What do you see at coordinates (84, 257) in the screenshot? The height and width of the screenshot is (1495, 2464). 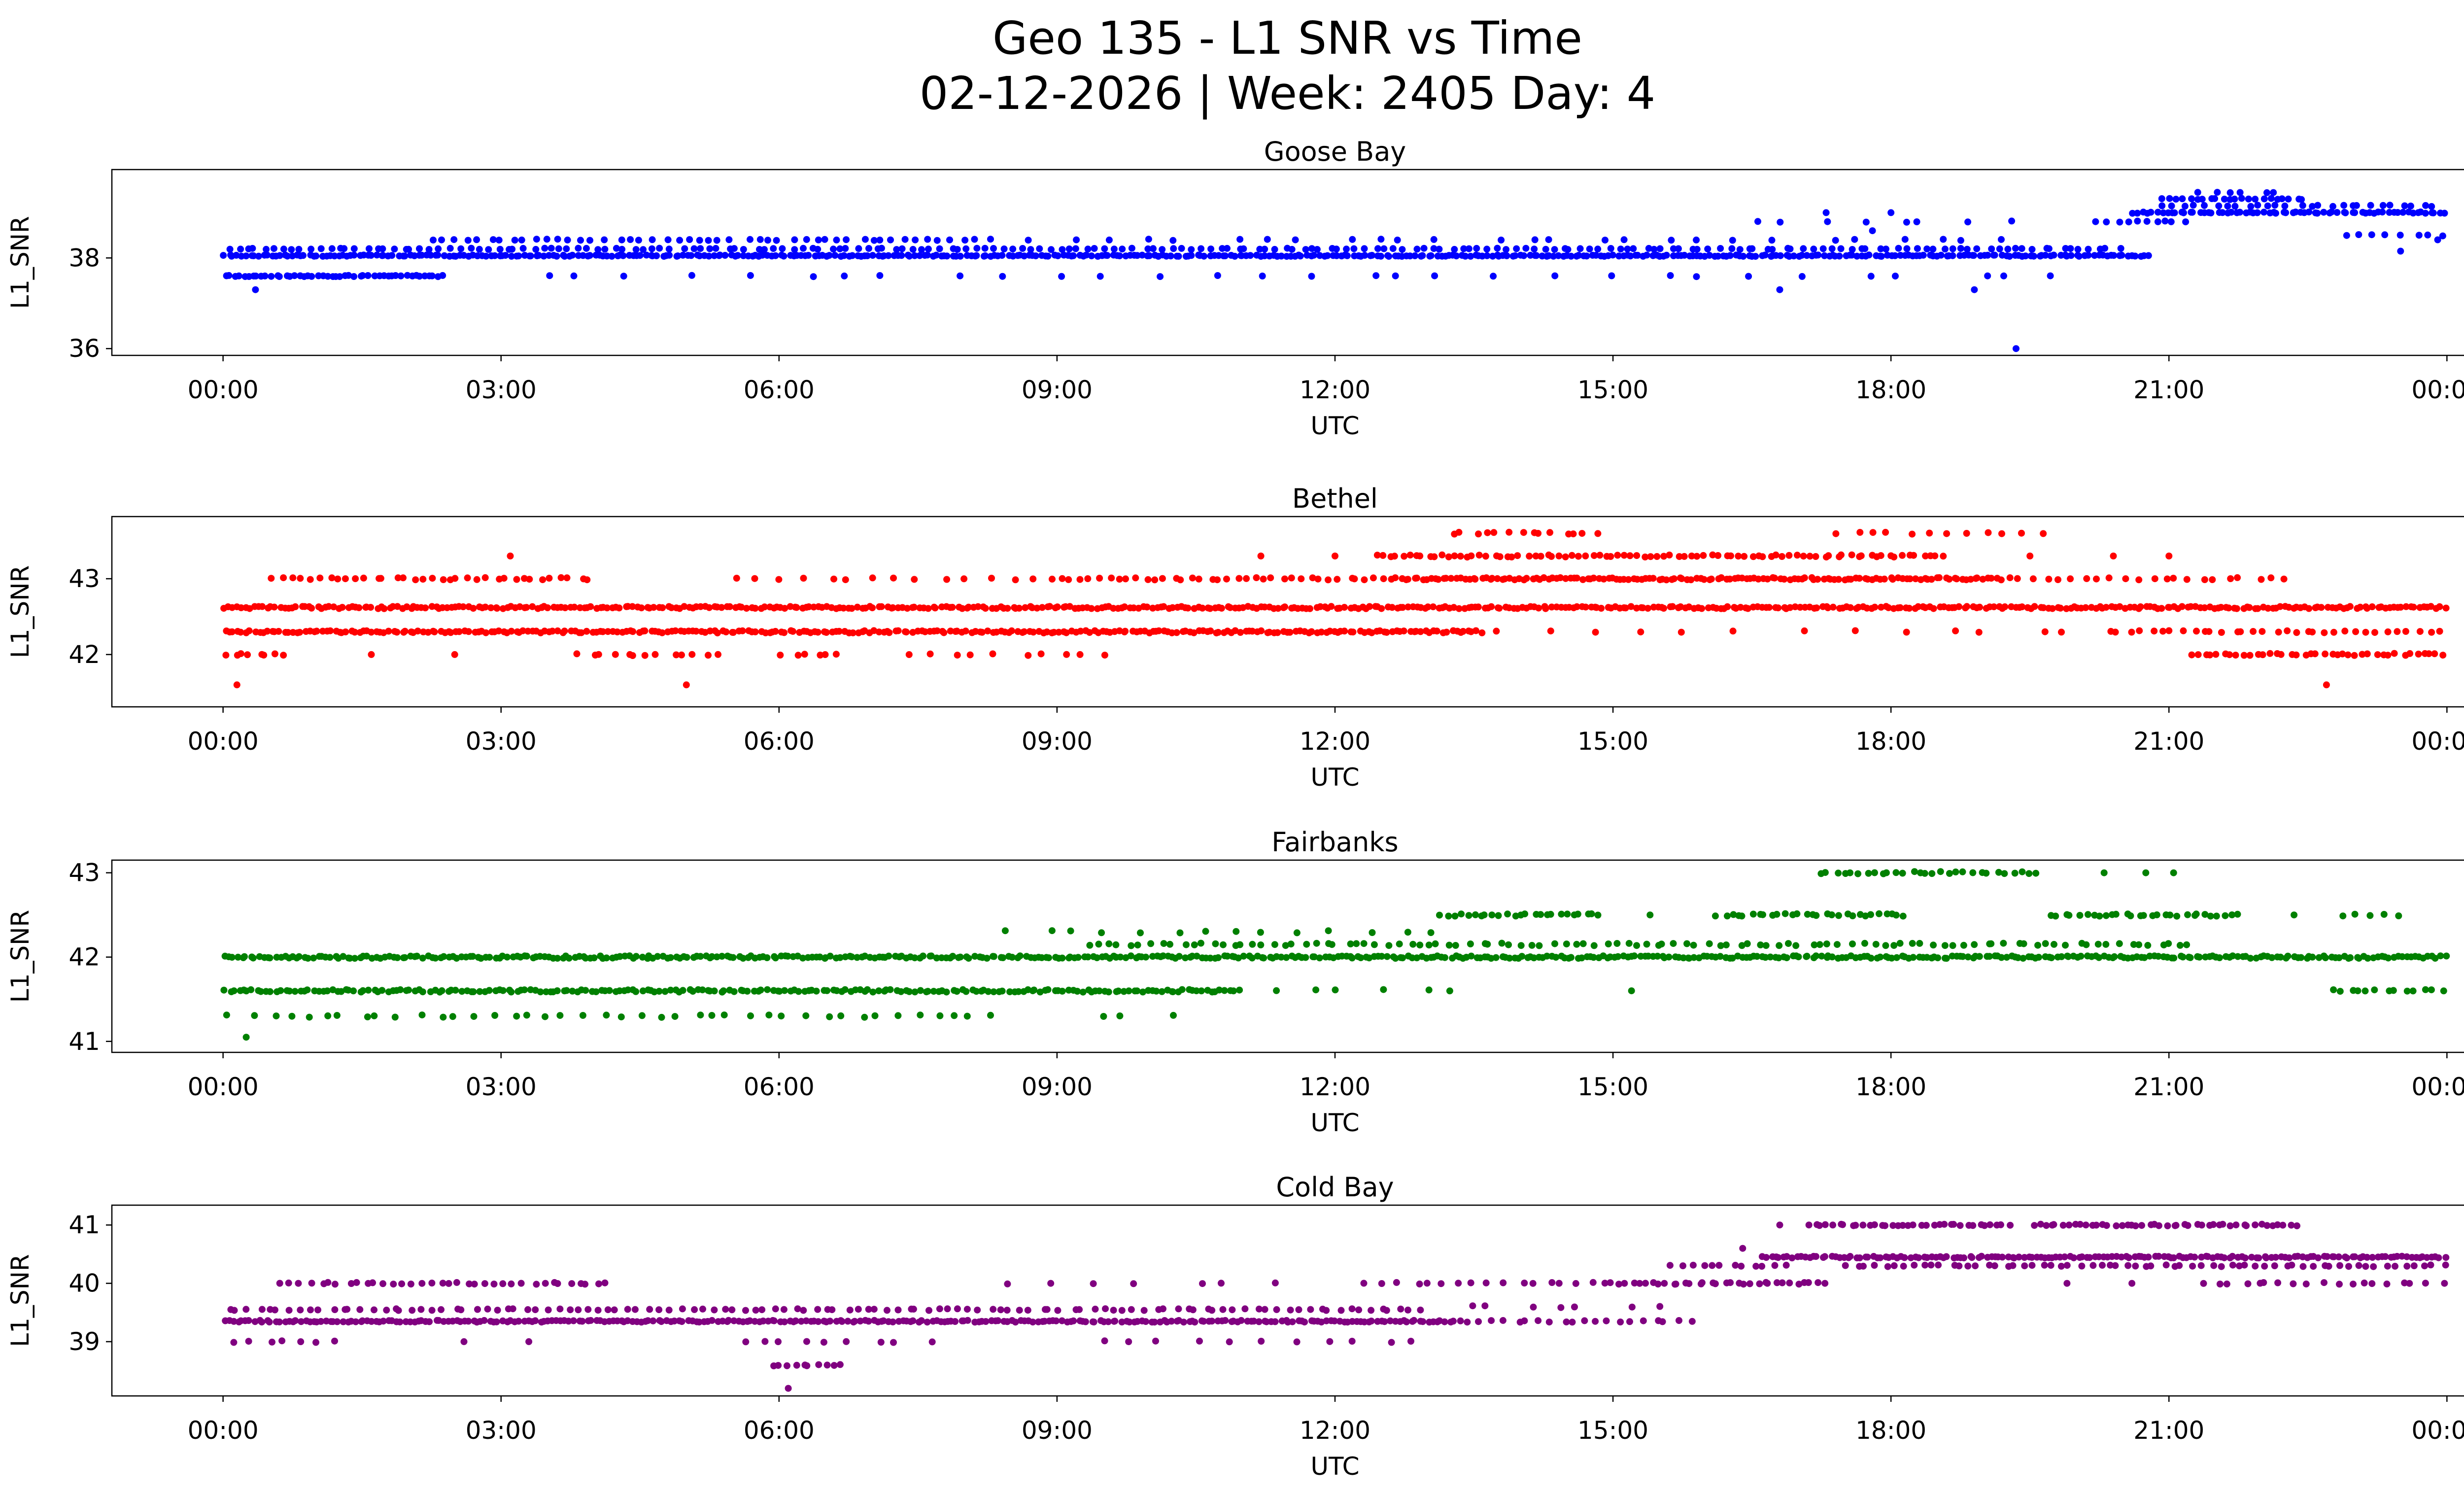 I see `y-tick-label: 38` at bounding box center [84, 257].